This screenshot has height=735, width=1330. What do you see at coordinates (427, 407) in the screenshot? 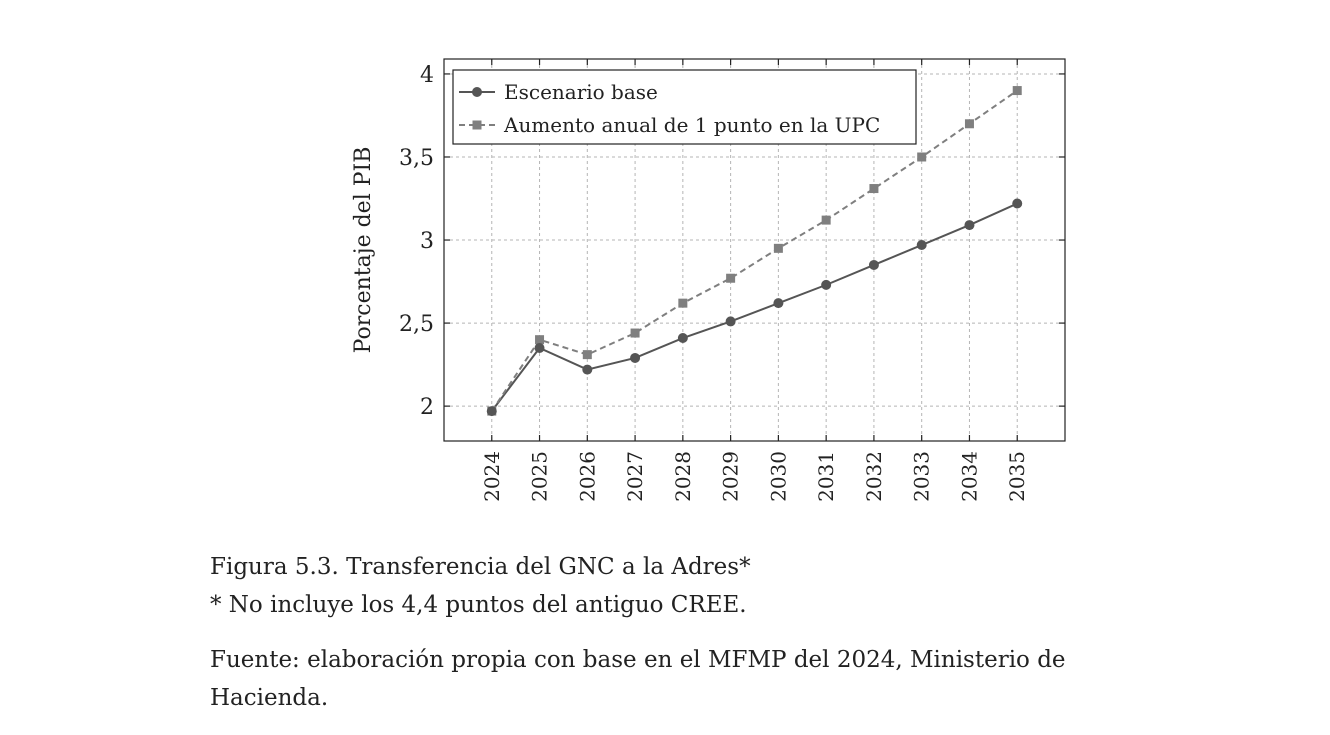
I see `y-tick-label: 2` at bounding box center [427, 407].